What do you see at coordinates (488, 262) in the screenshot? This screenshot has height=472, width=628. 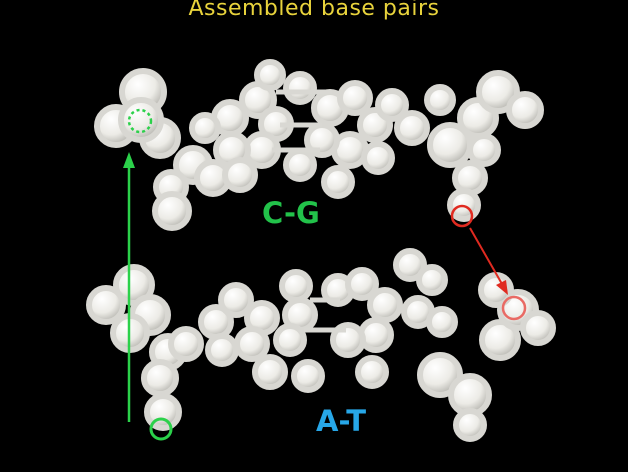 I see `red-arrow` at bounding box center [488, 262].